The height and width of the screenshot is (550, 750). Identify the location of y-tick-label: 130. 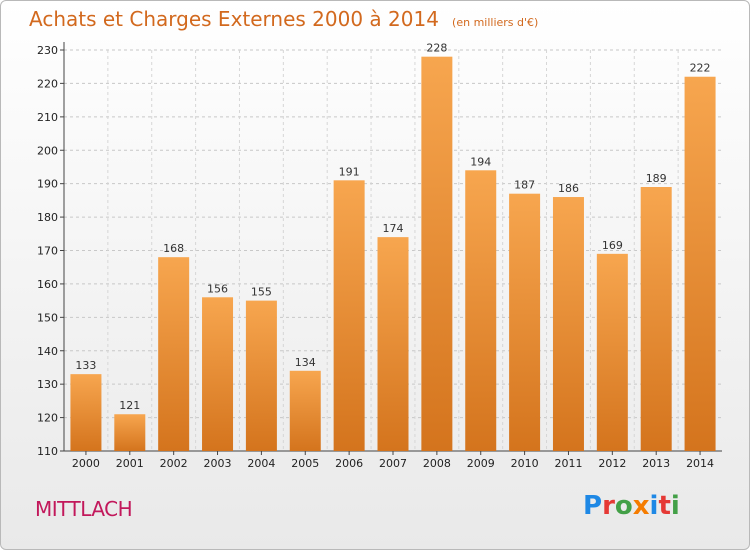
(47, 384).